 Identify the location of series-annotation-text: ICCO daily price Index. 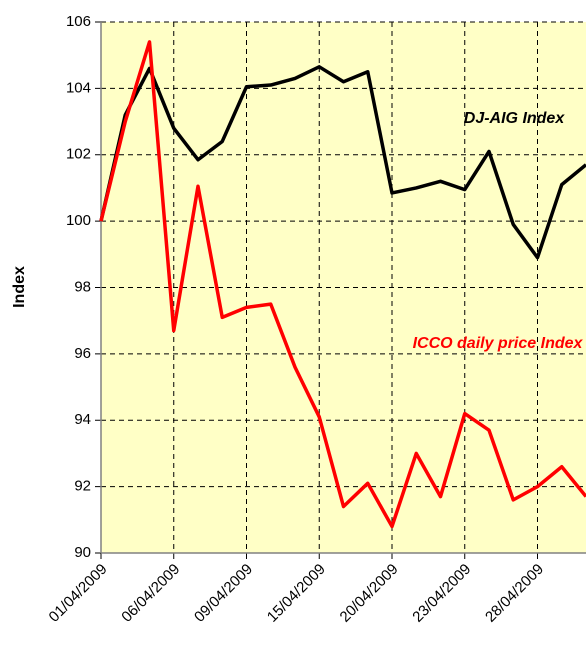
(497, 343).